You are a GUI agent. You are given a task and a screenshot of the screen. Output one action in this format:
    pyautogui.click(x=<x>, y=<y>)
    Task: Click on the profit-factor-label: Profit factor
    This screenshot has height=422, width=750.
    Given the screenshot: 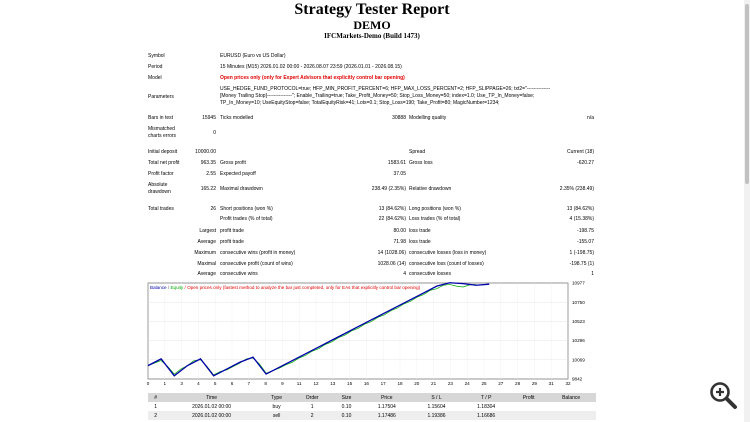 What is the action you would take?
    pyautogui.click(x=161, y=174)
    